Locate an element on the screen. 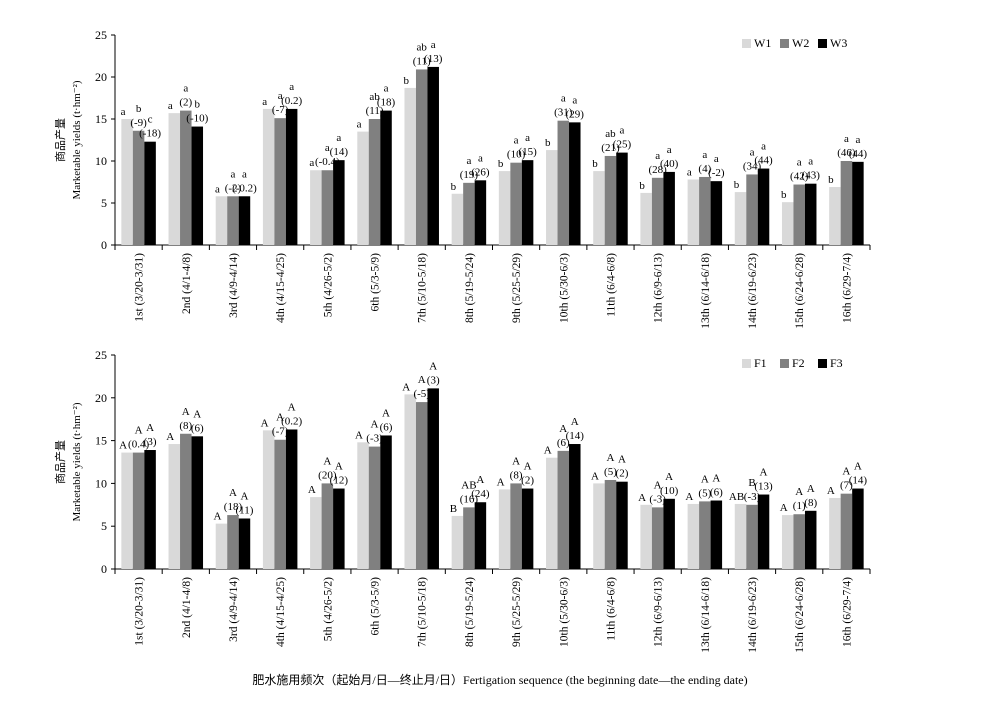  y-tick-label: 25 is located at coordinates (101, 35).